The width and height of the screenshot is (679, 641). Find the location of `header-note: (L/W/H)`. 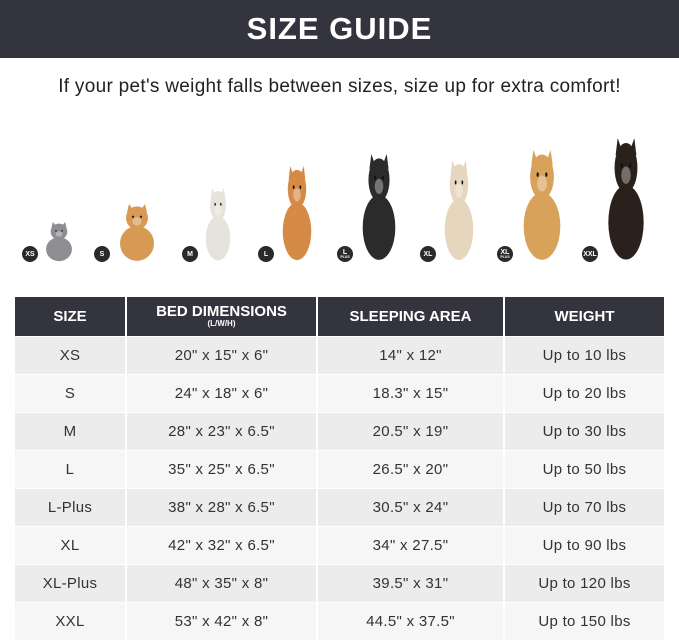

header-note: (L/W/H) is located at coordinates (221, 324).